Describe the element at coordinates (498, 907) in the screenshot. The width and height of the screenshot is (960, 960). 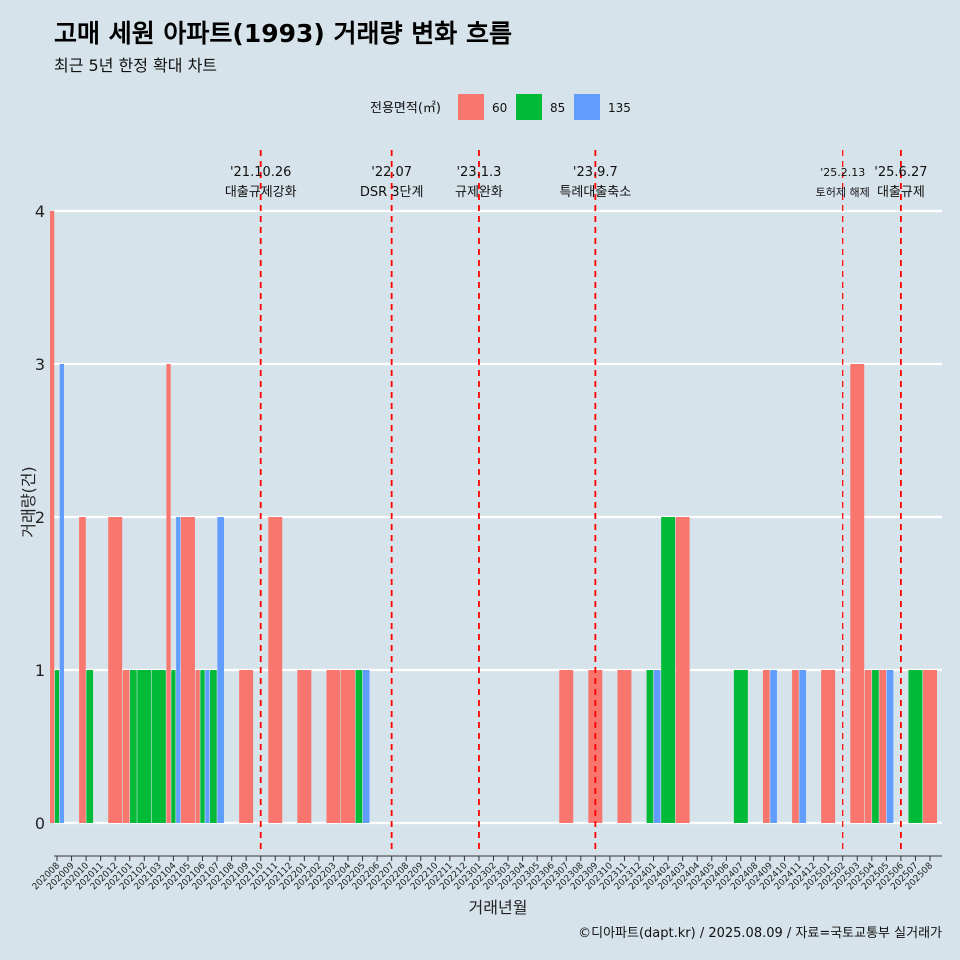
I see `x-axis-title: 거래년월` at that location.